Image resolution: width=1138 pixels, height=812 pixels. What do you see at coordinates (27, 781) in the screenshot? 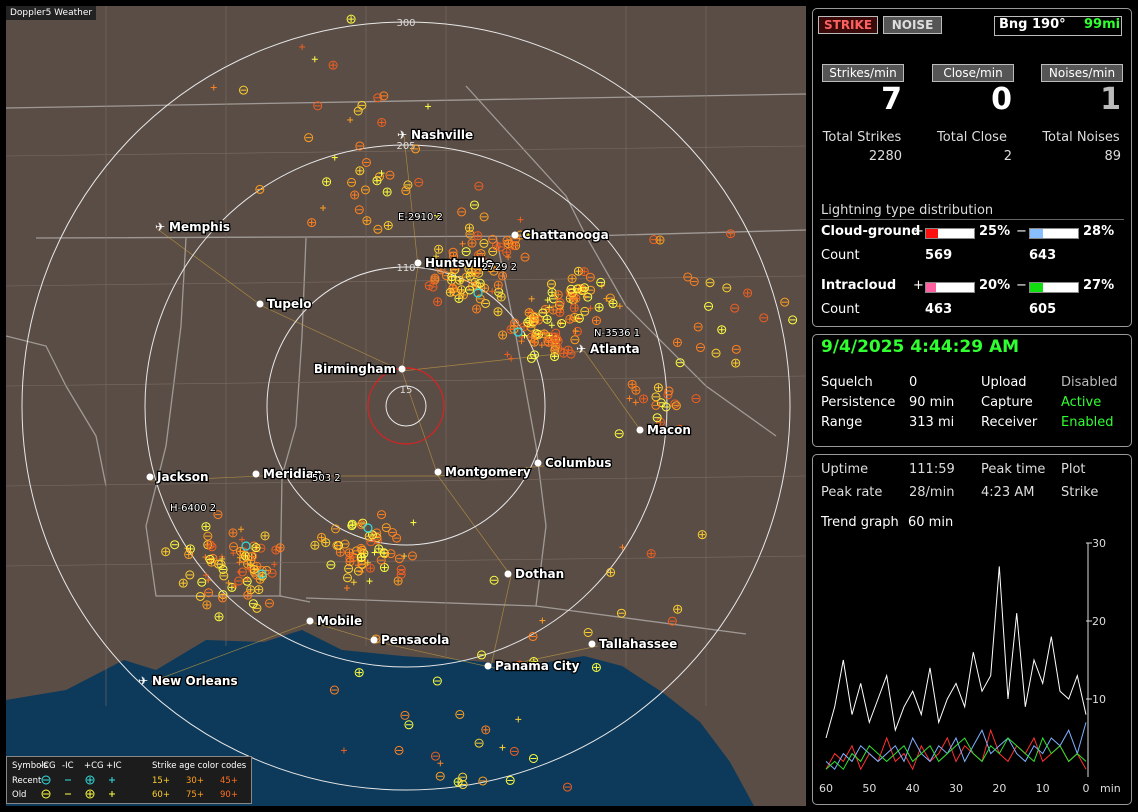
I see `legend-row: Recent` at bounding box center [27, 781].